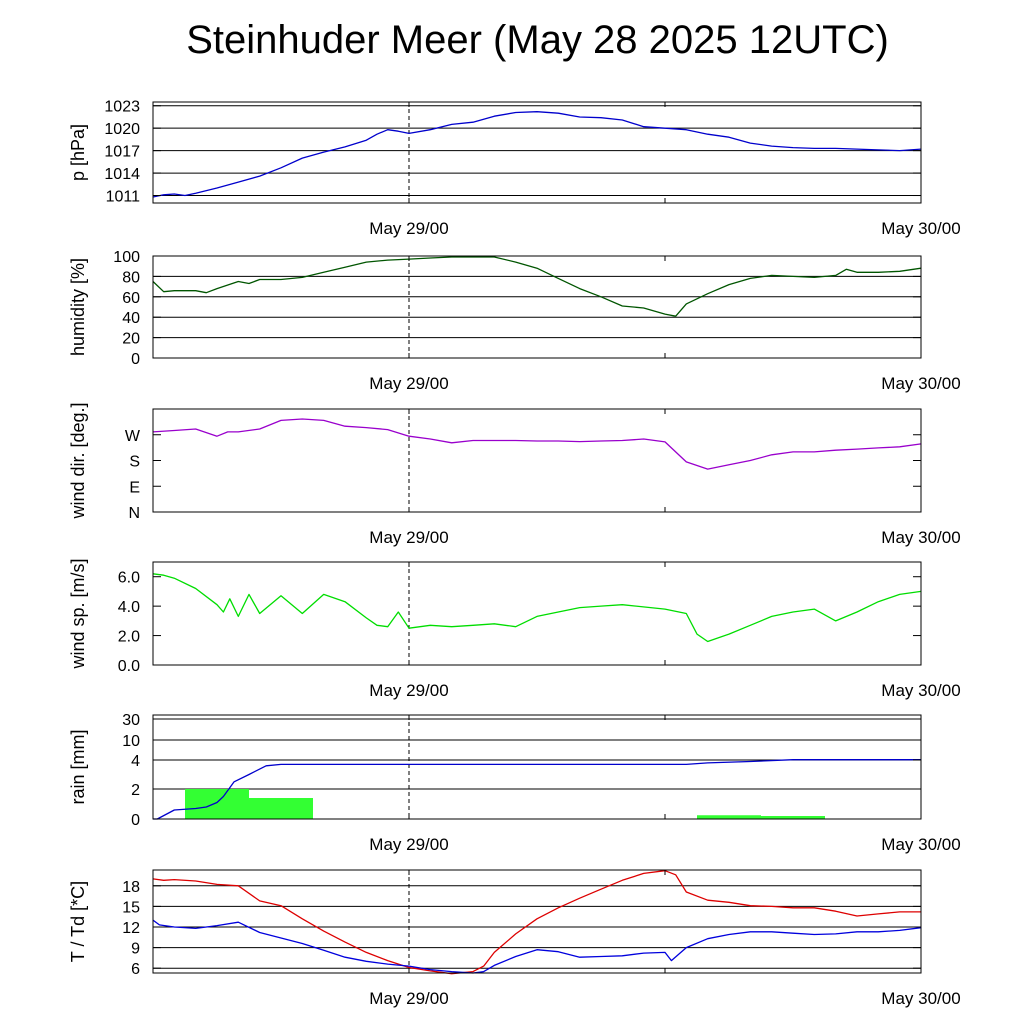  I want to click on y-tick-label: 60, so click(131, 298).